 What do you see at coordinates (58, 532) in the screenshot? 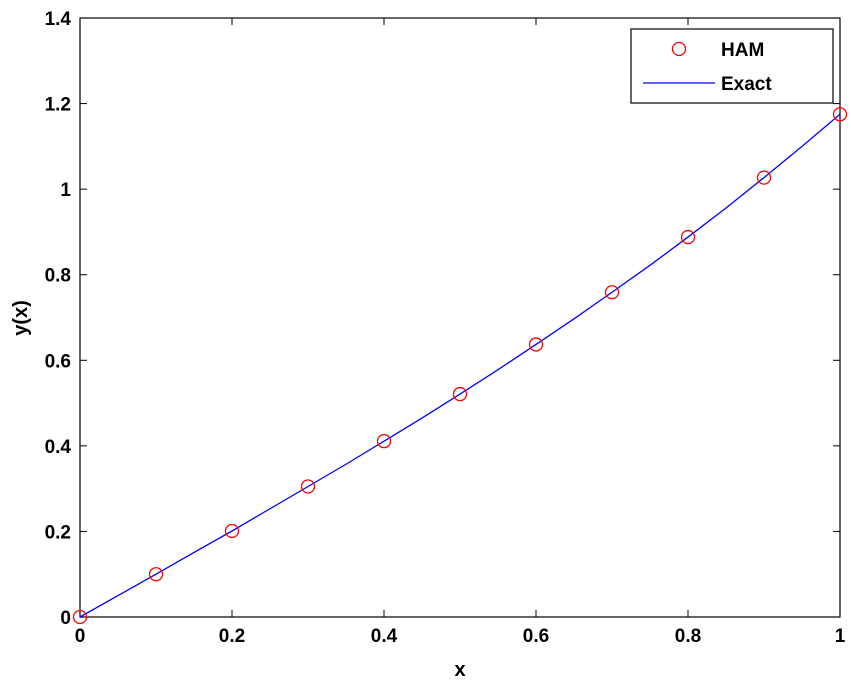
I see `y-tick-label: 0.2` at bounding box center [58, 532].